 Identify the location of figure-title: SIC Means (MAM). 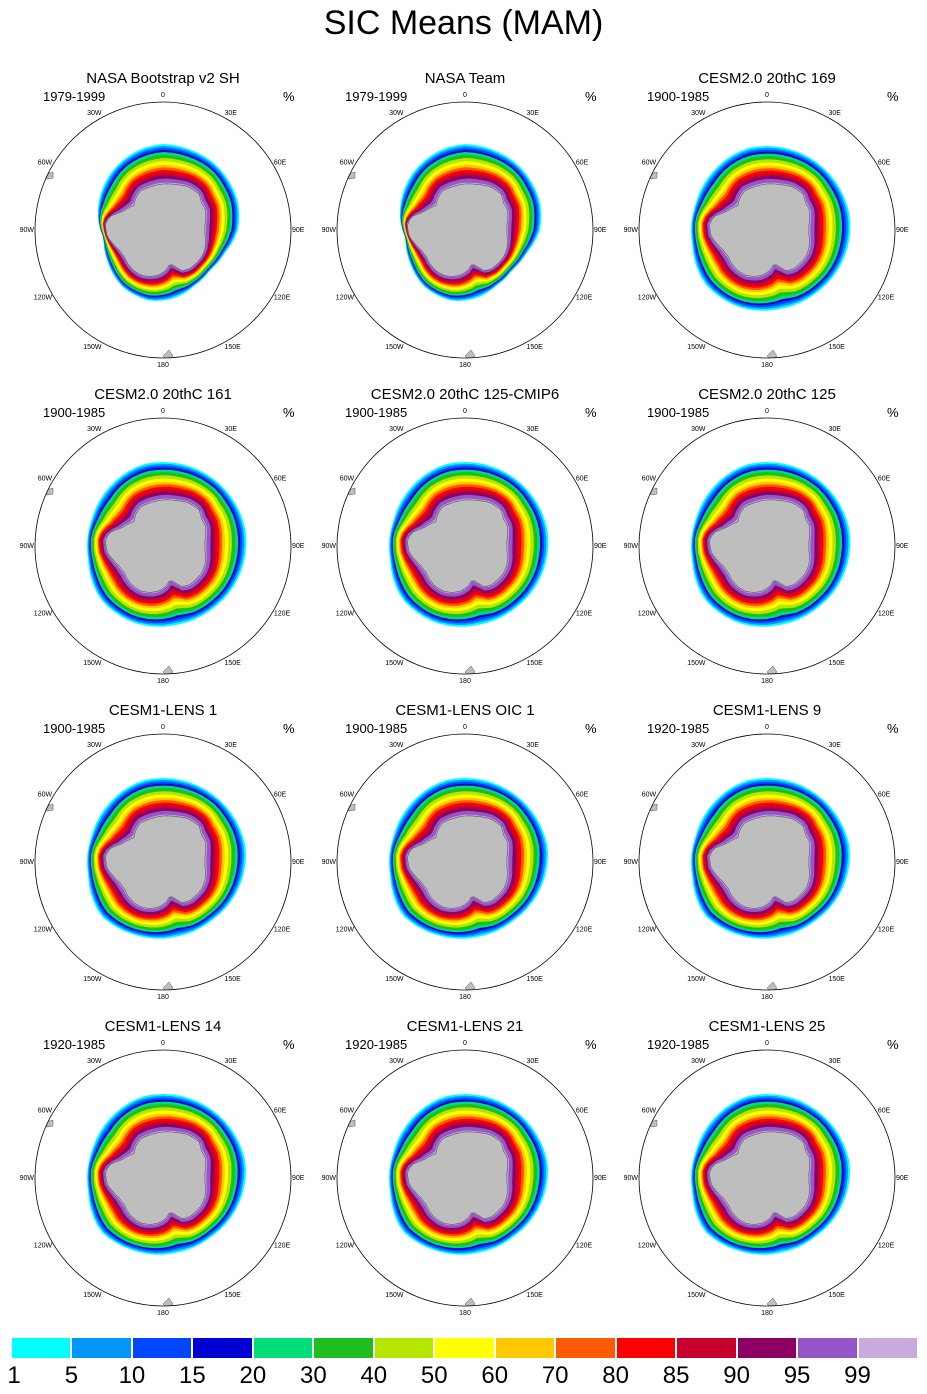
(463, 23).